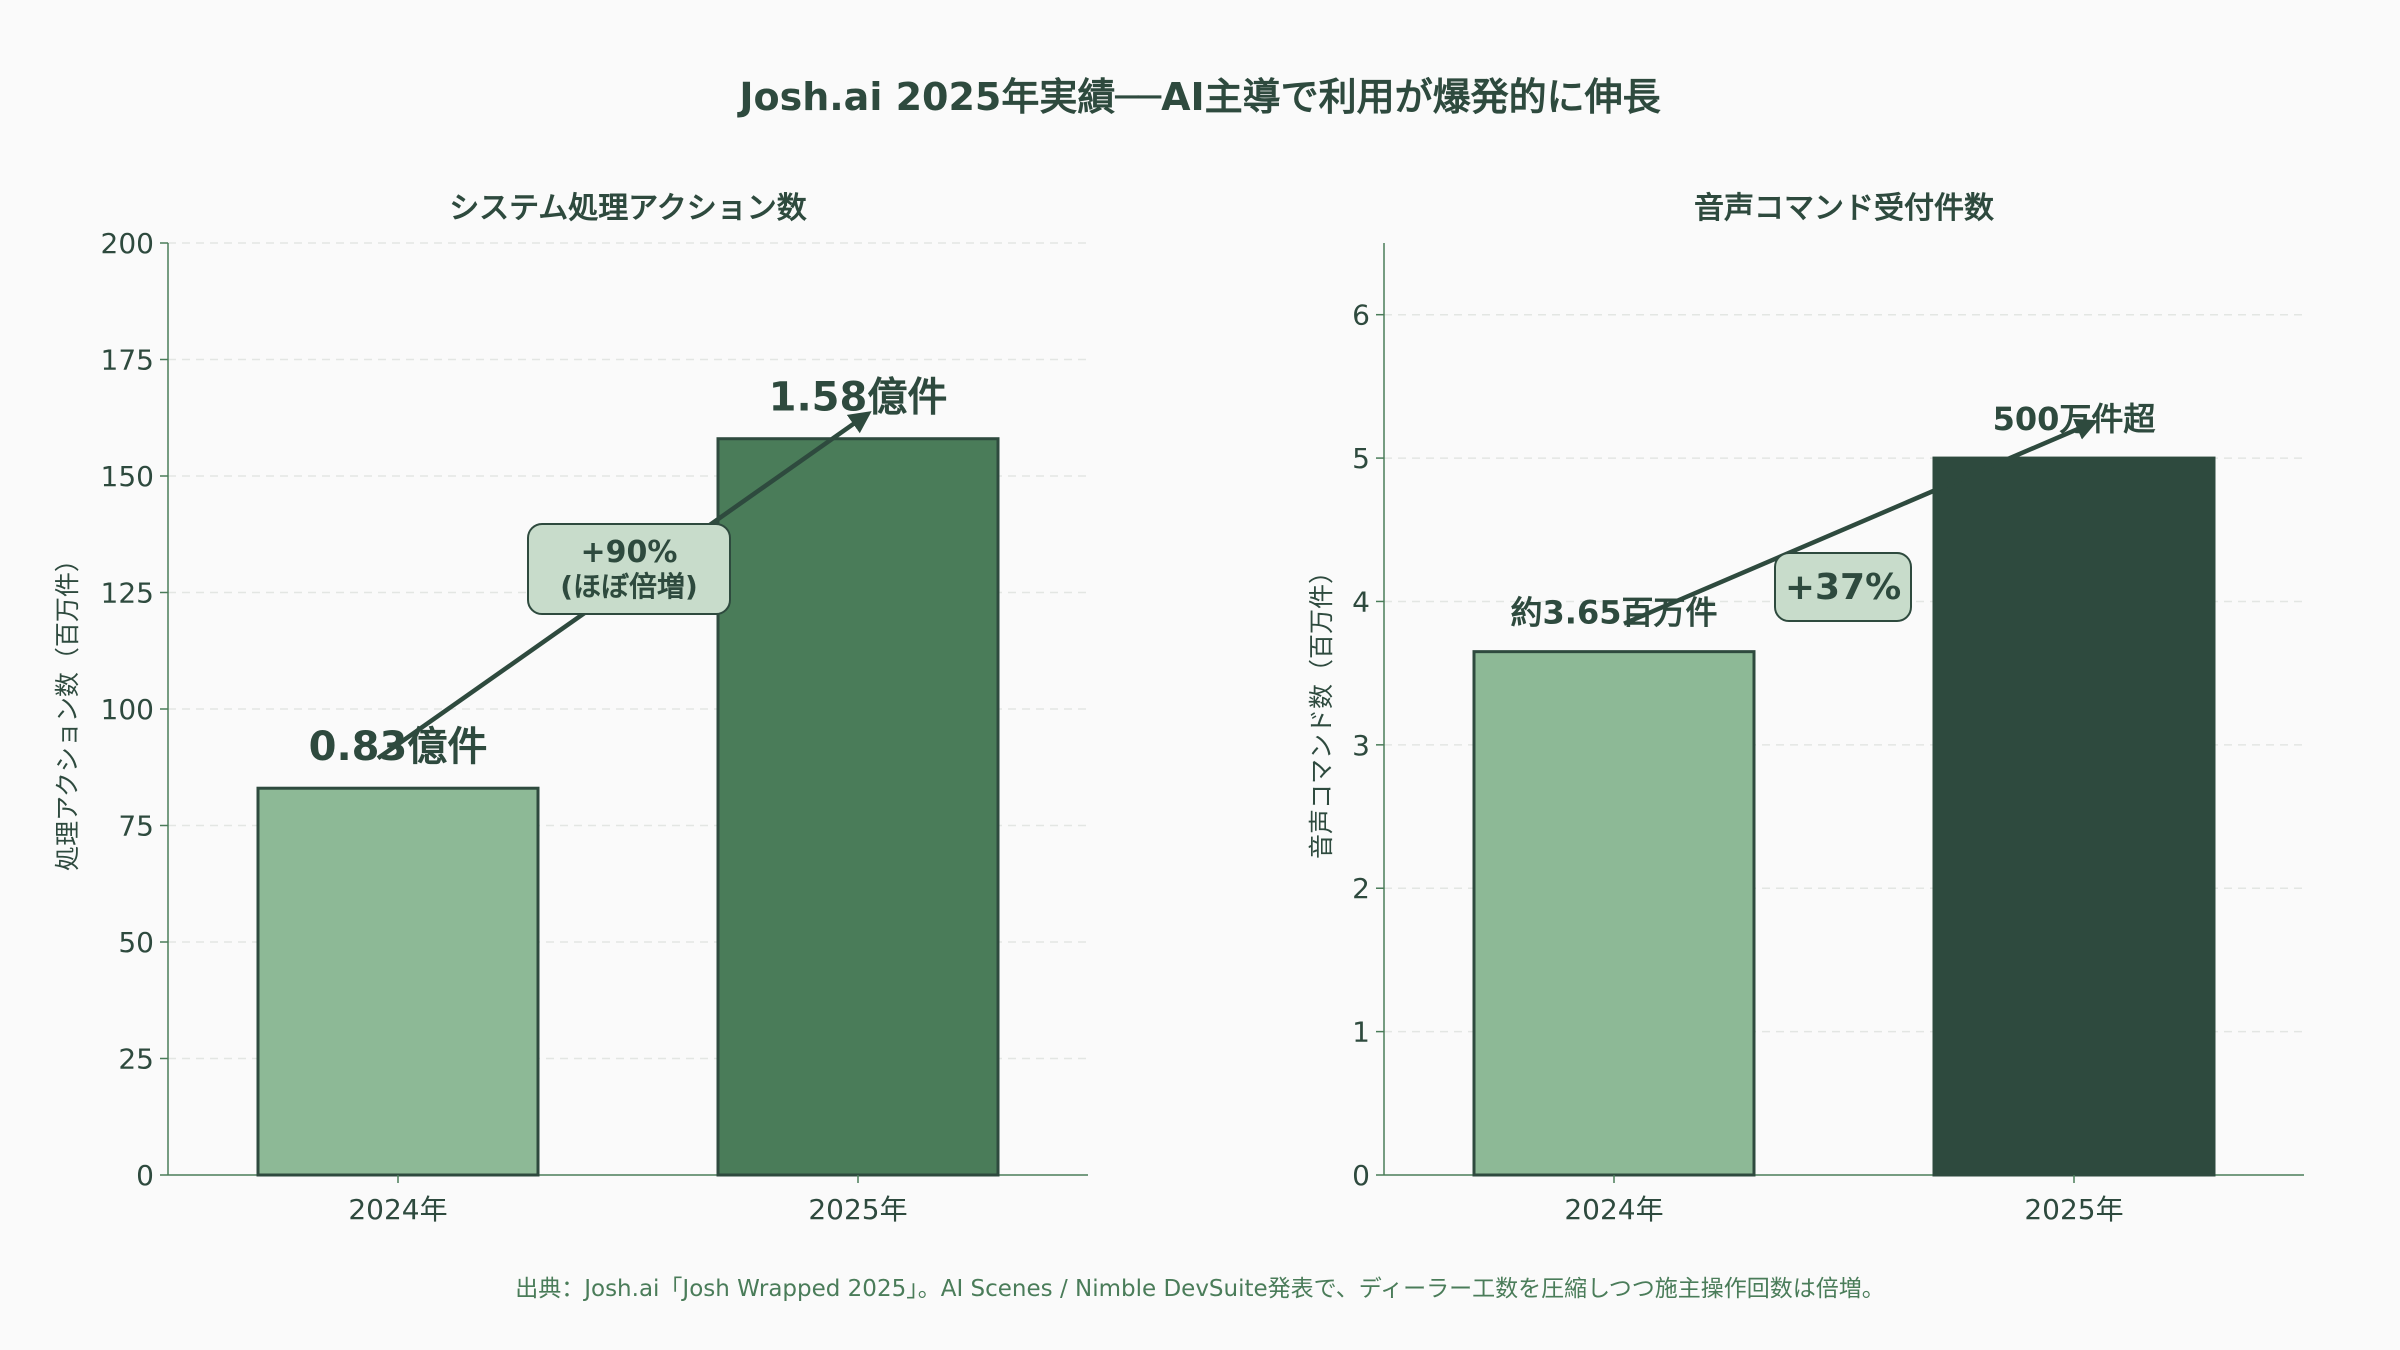 The width and height of the screenshot is (2400, 1350). I want to click on y-tick-label: 3, so click(1361, 745).